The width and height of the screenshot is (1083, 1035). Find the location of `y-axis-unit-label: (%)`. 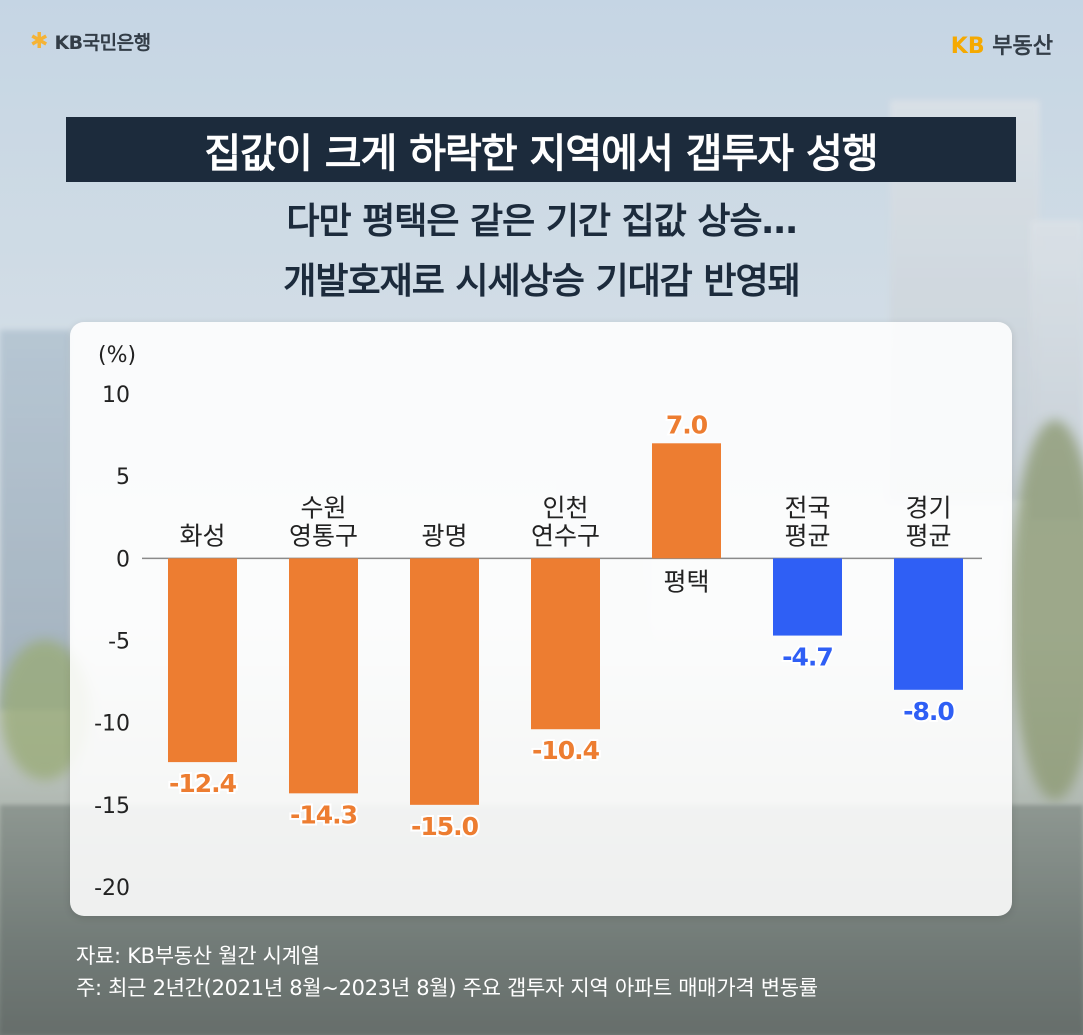

y-axis-unit-label: (%) is located at coordinates (117, 355).